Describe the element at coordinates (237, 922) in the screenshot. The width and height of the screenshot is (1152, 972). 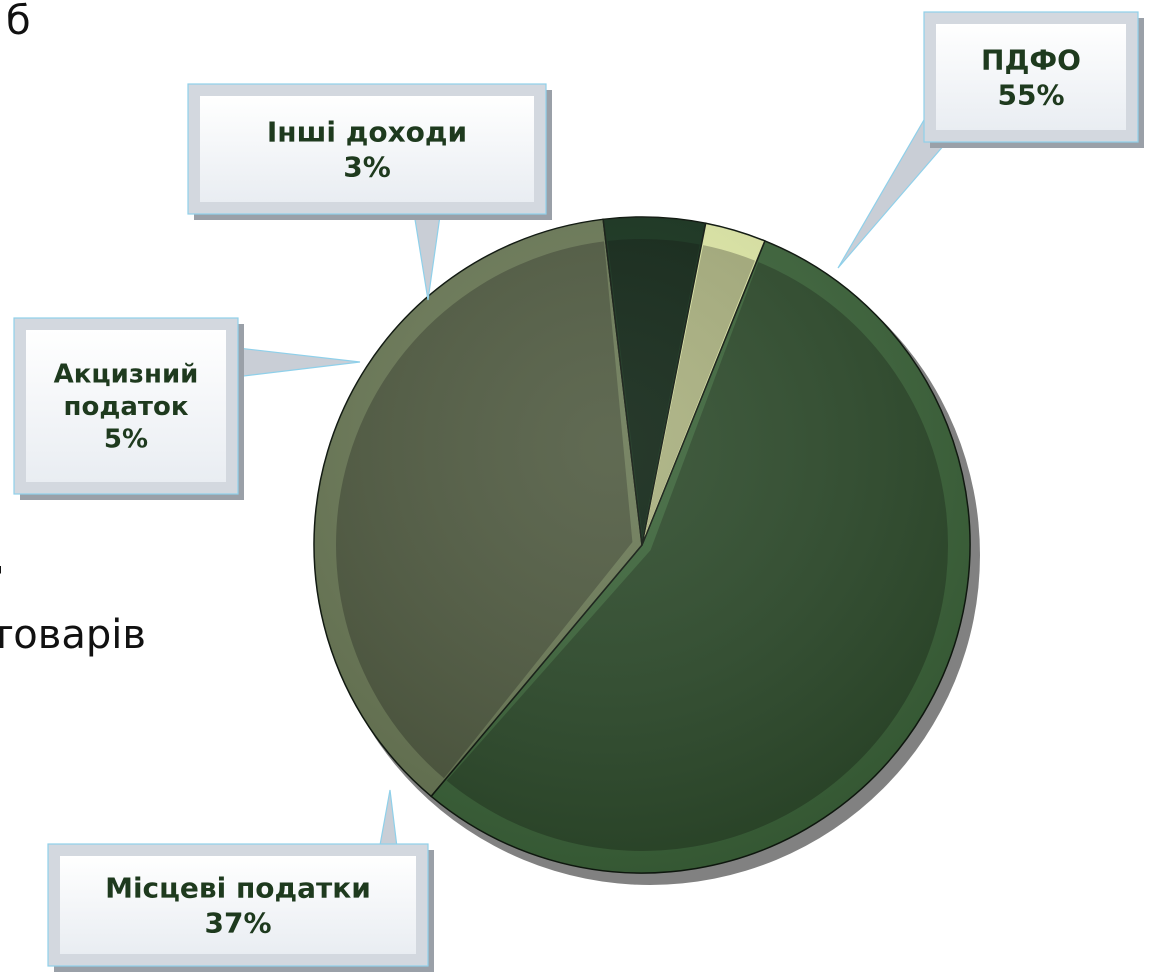
I see `callout-value-label: 37%` at that location.